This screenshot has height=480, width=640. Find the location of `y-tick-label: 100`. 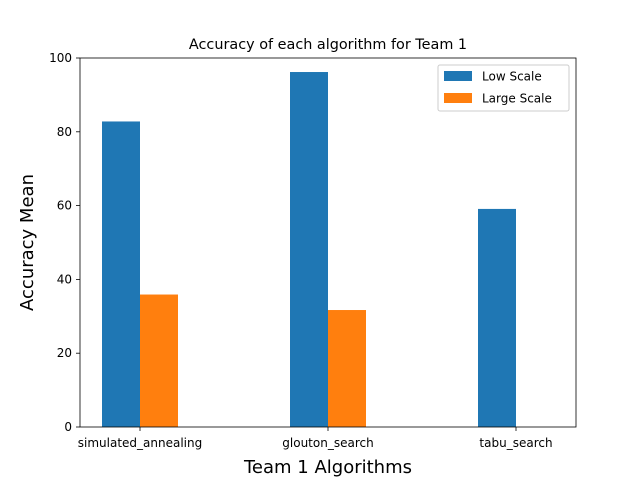

y-tick-label: 100 is located at coordinates (60, 58).